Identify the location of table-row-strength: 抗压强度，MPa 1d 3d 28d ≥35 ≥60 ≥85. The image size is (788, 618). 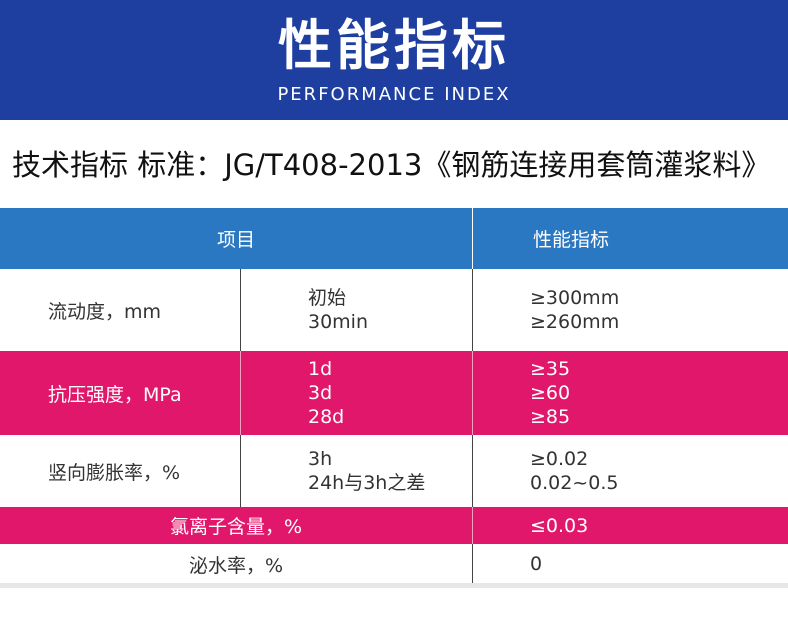
(394, 393).